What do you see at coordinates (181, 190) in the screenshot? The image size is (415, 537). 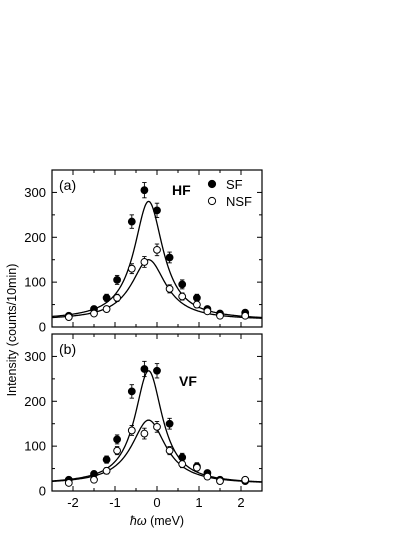 I see `panel-a-configuration: HF` at bounding box center [181, 190].